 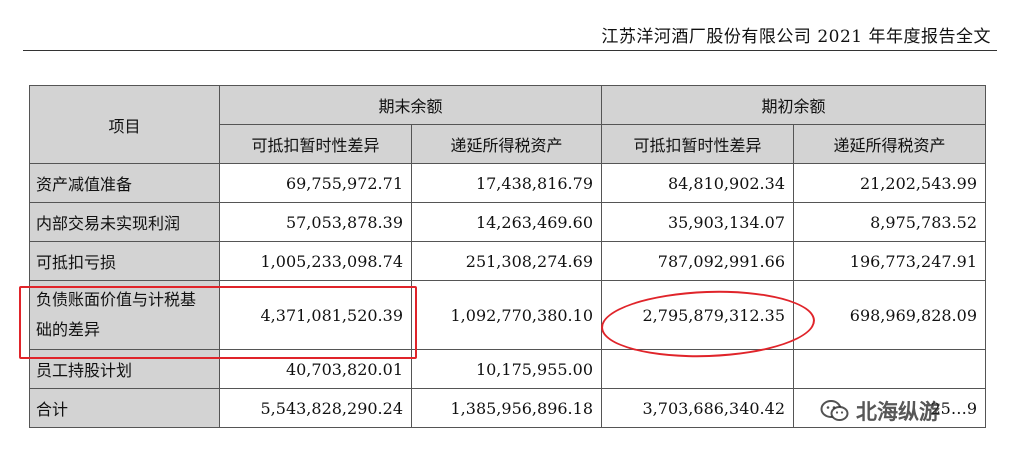 What do you see at coordinates (889, 144) in the screenshot?
I see `sub-header-begin-deferred: 递延所得税资产` at bounding box center [889, 144].